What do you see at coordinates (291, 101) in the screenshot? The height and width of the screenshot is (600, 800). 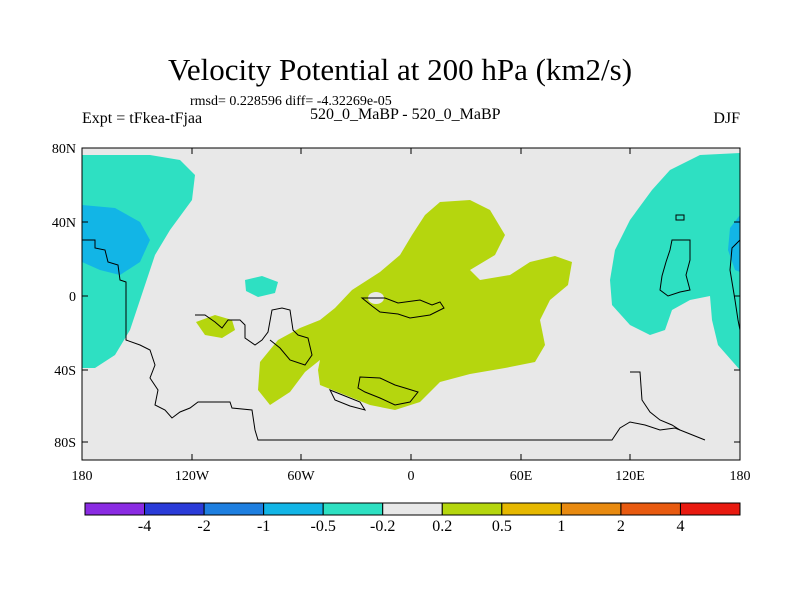 I see `stats-label: rmsd= 0.228596 diff= -4.32269e-05` at bounding box center [291, 101].